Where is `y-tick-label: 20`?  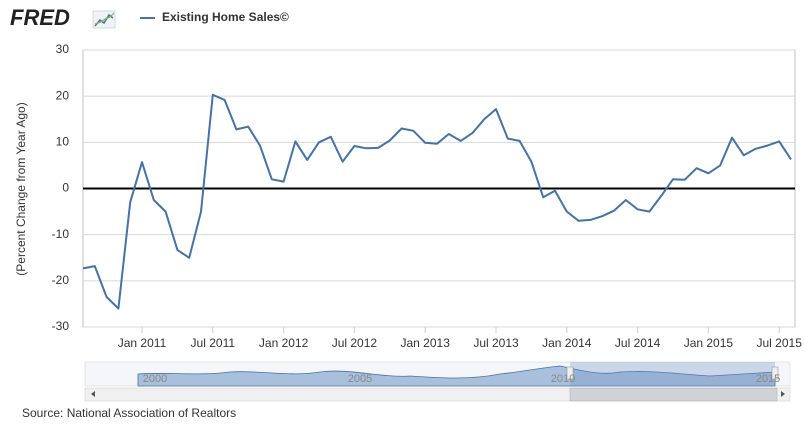
y-tick-label: 20 is located at coordinates (63, 95).